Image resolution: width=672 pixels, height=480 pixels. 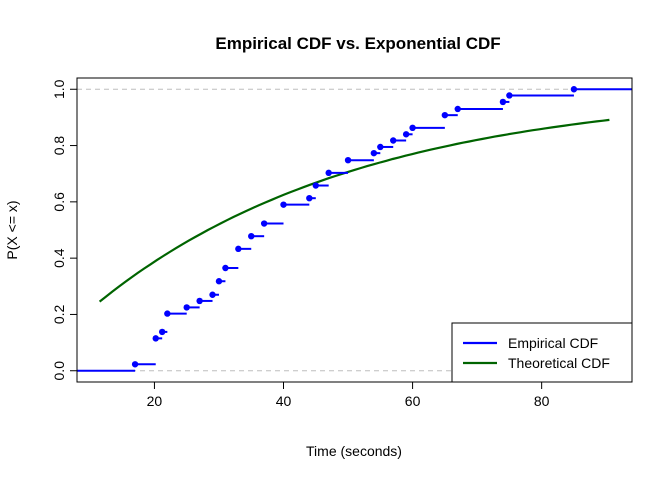 What do you see at coordinates (59, 146) in the screenshot?
I see `y-tick-label: 0.8` at bounding box center [59, 146].